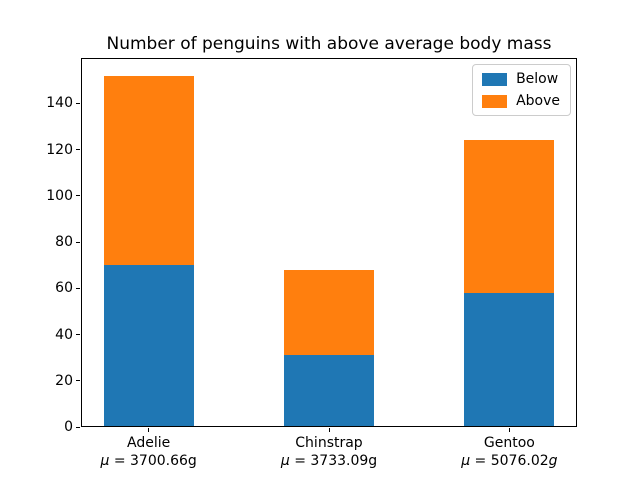  Describe the element at coordinates (329, 452) in the screenshot. I see `xtick-label-chinstrap: Chinstrap μ = 3733.09g` at that location.